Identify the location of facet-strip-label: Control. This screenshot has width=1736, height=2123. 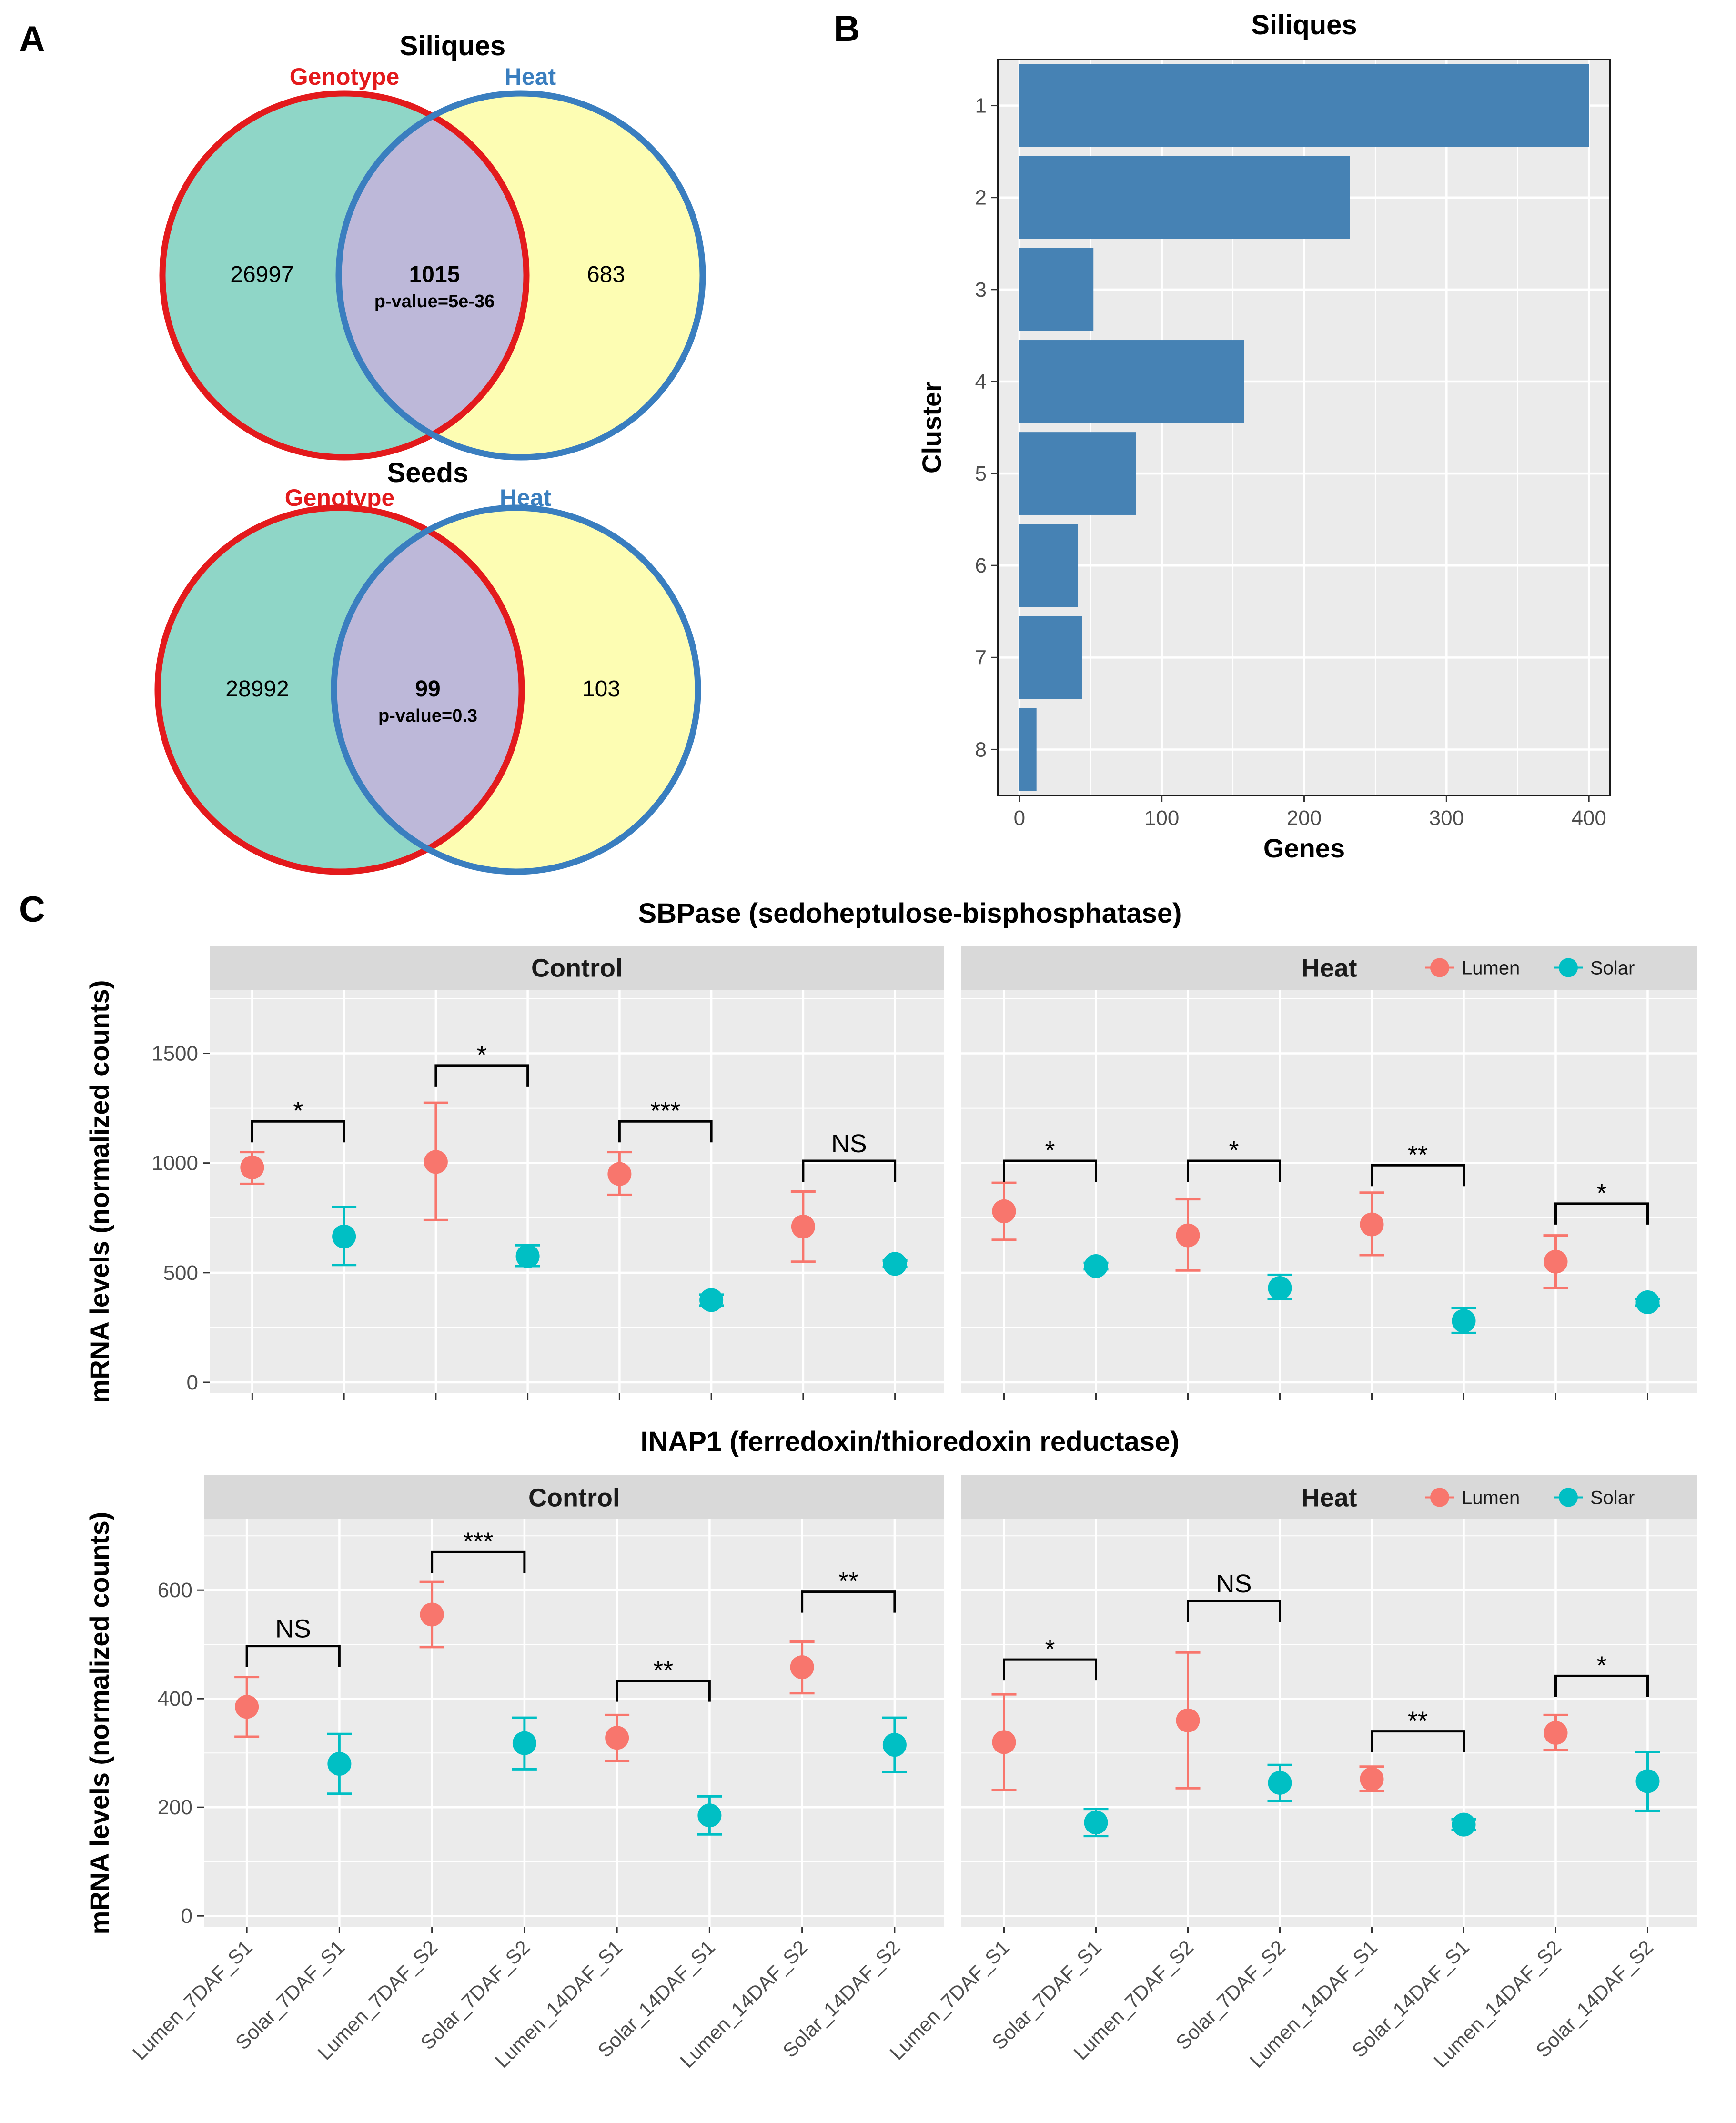
(574, 1498).